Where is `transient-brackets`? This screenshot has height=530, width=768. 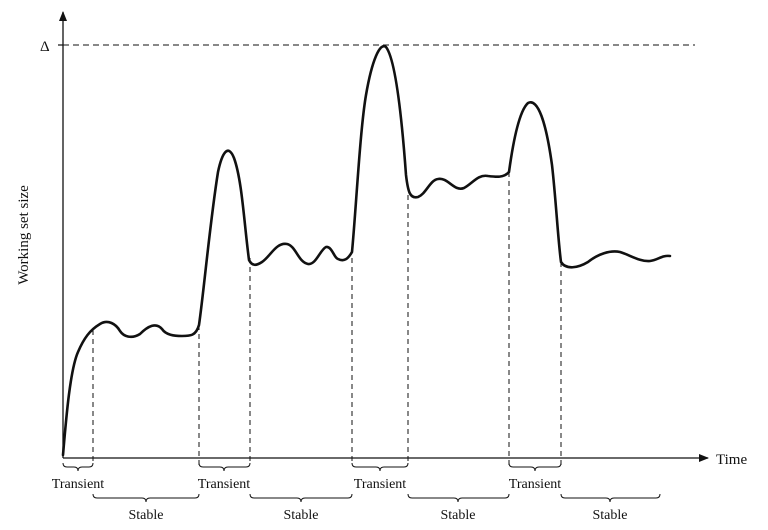 transient-brackets is located at coordinates (312, 467).